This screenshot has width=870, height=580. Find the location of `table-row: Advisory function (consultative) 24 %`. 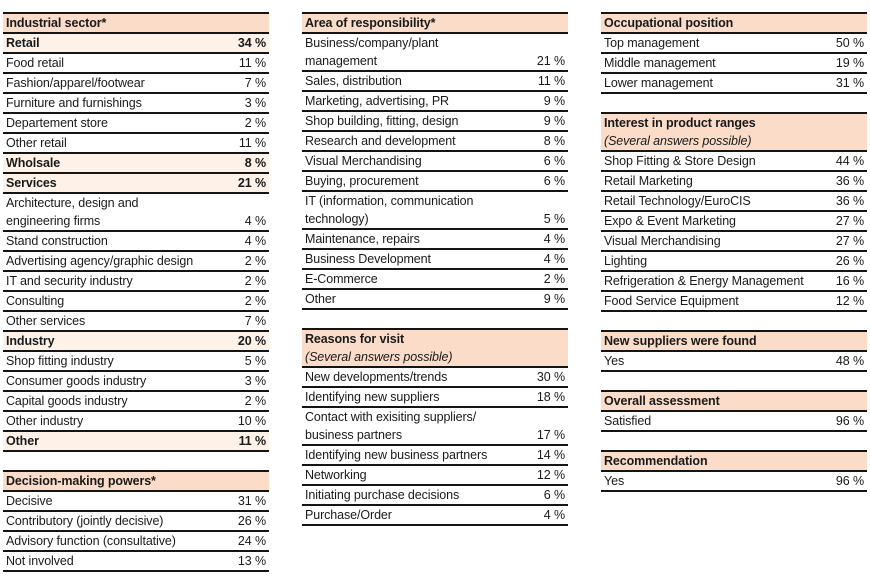

table-row: Advisory function (consultative) 24 % is located at coordinates (136, 542).